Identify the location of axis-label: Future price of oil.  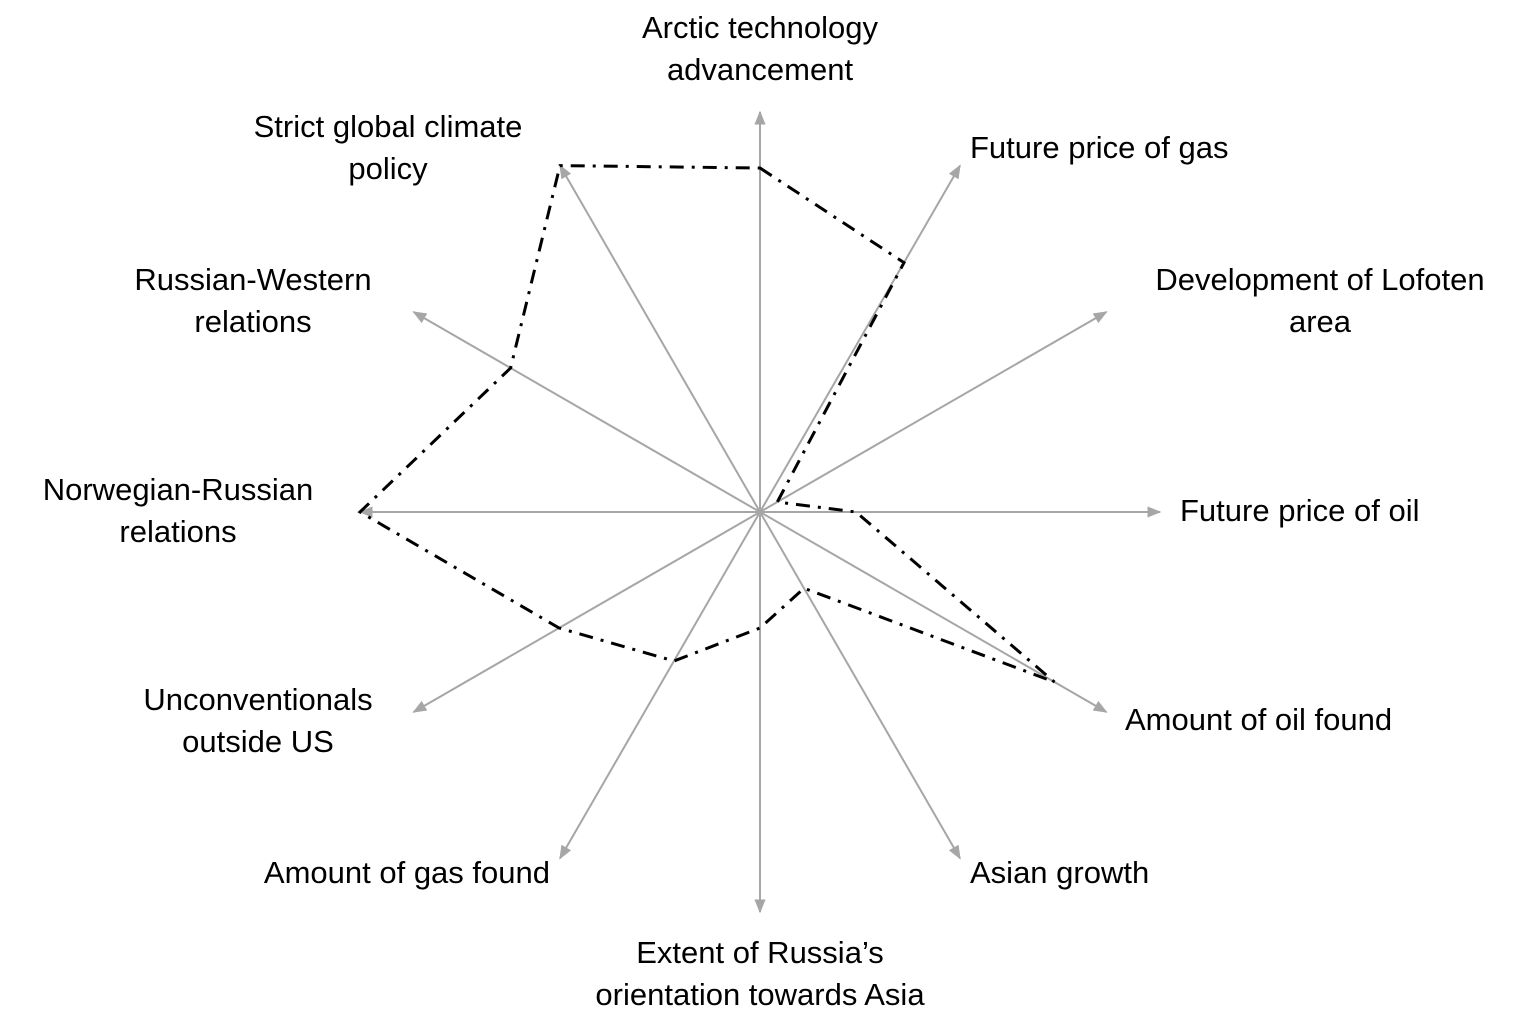
(1300, 510).